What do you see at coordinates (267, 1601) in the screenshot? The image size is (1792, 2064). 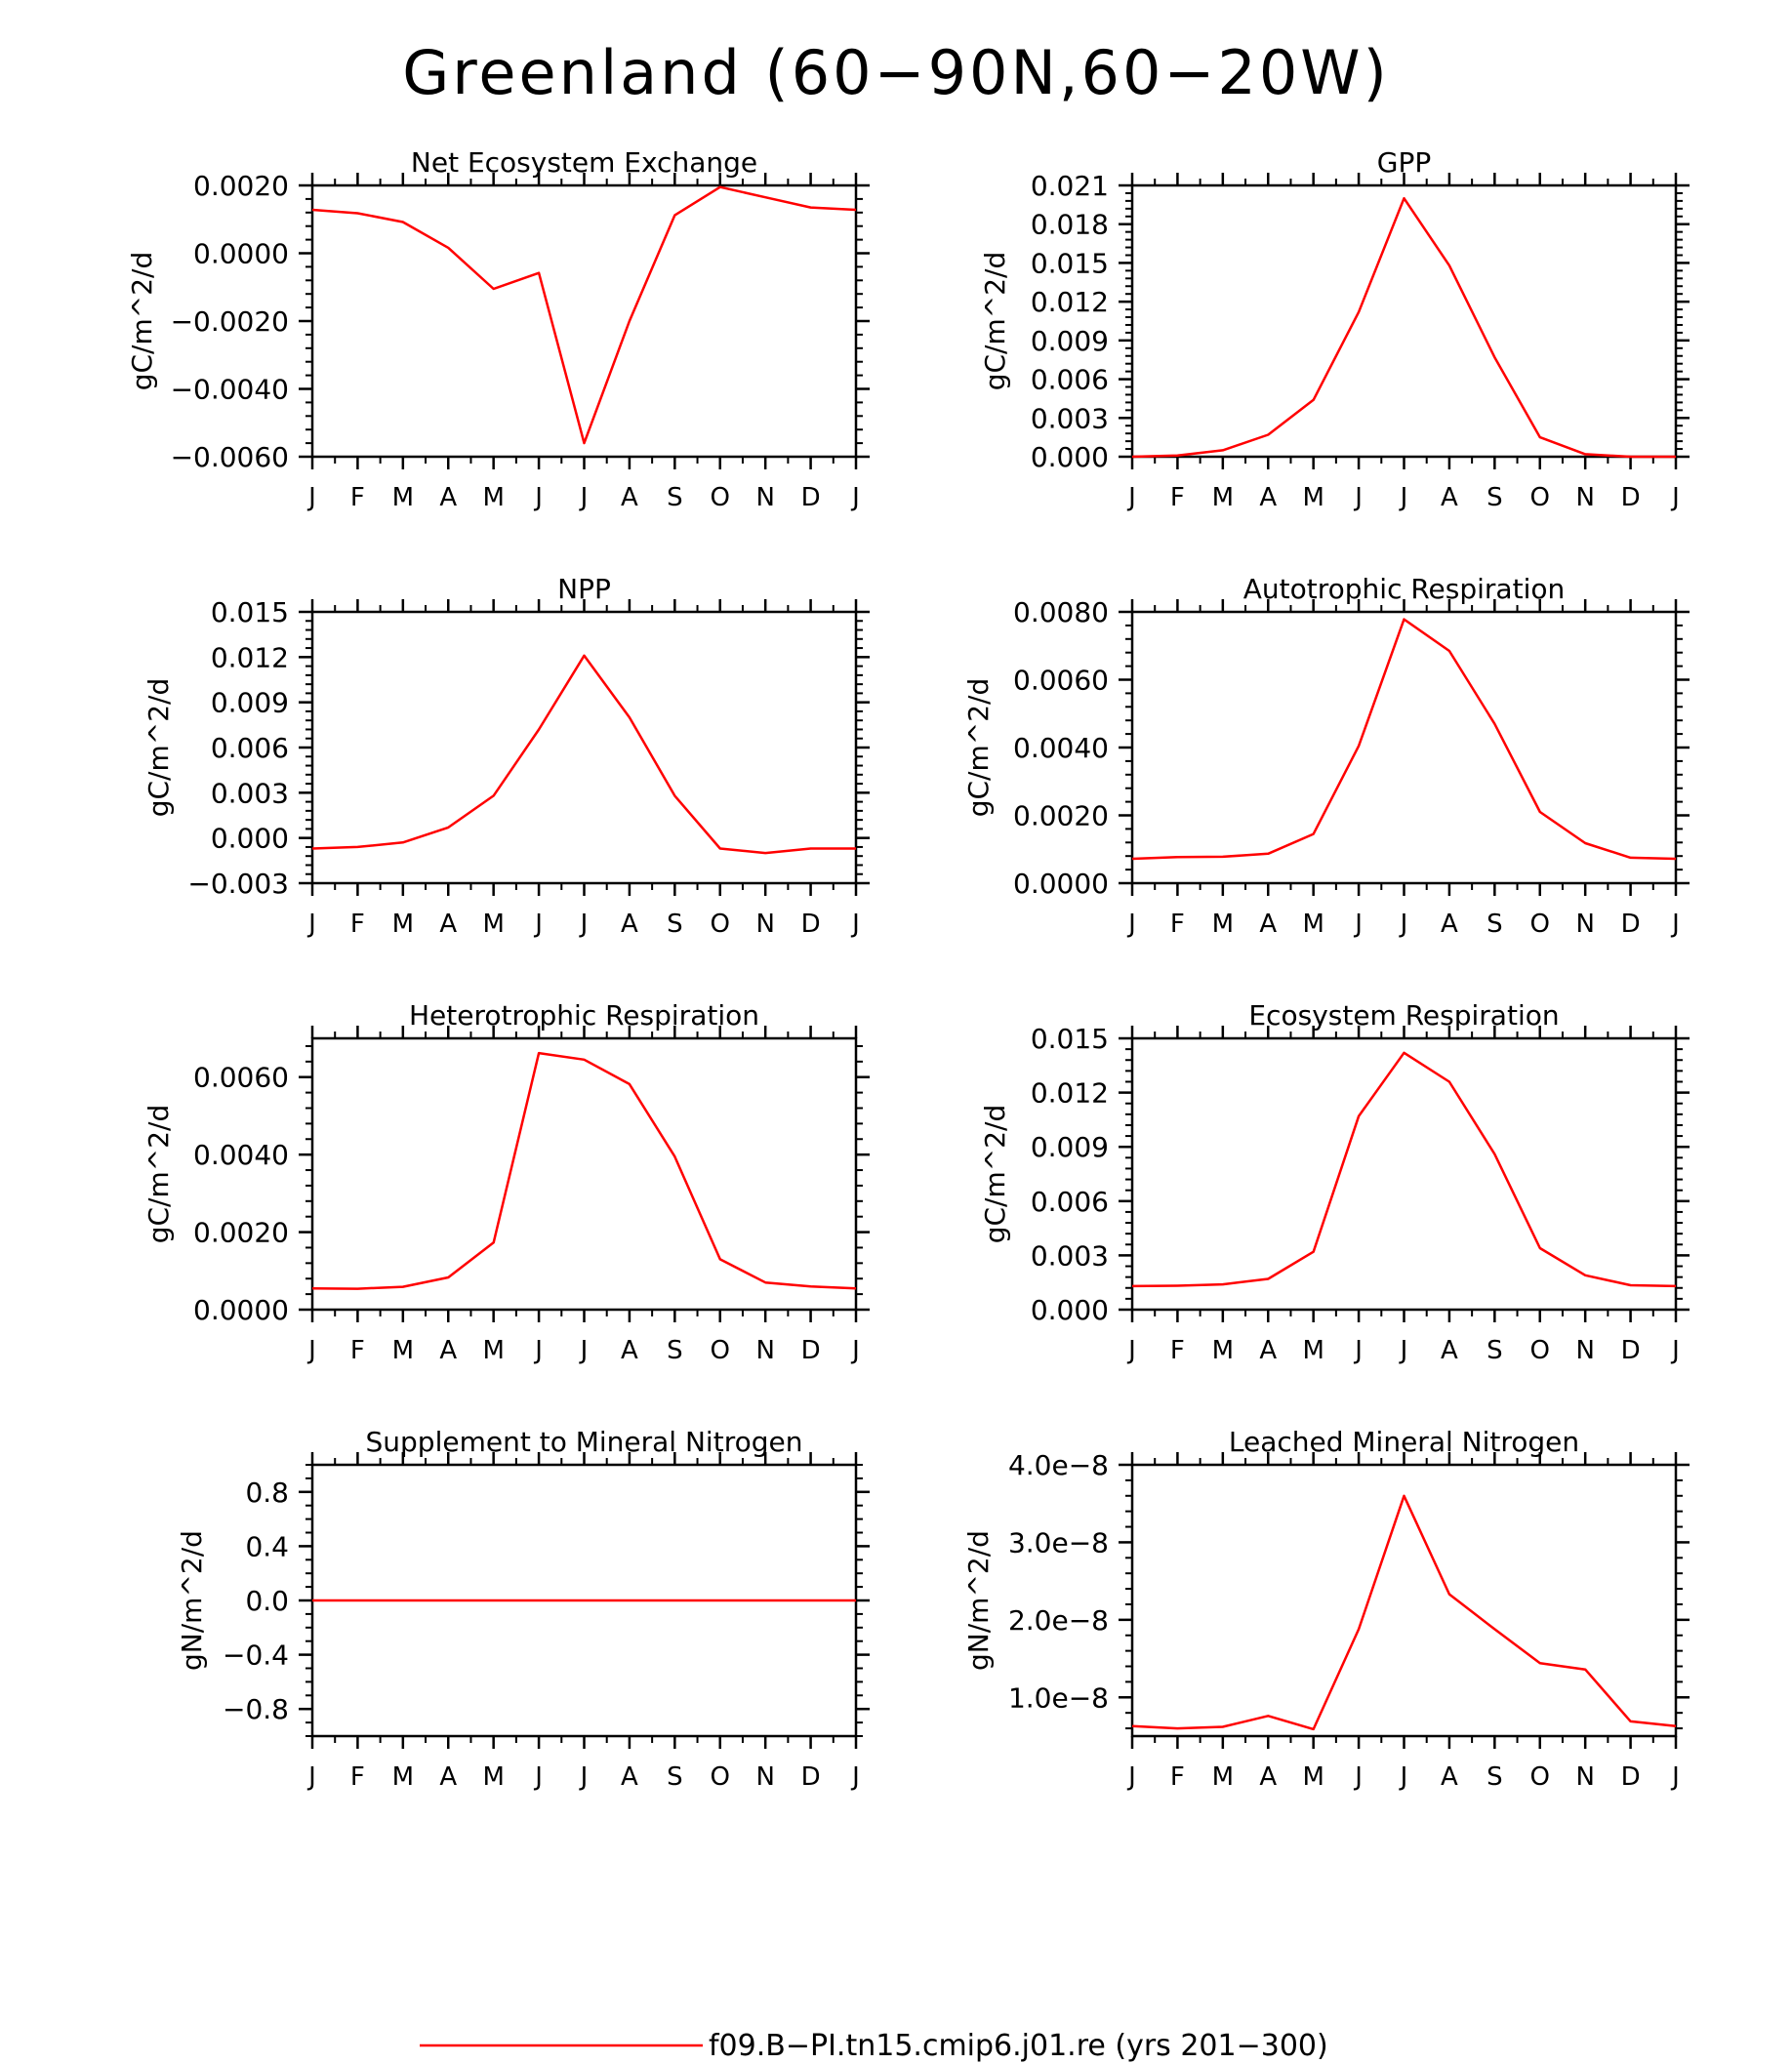 I see `y-tick-label: 0.0` at bounding box center [267, 1601].